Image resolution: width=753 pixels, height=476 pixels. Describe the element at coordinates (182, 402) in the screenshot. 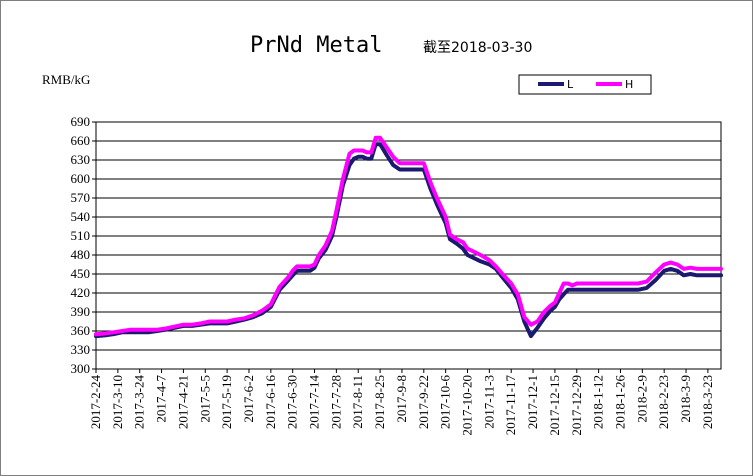

I see `x-tick-label: 2017-4-21` at that location.